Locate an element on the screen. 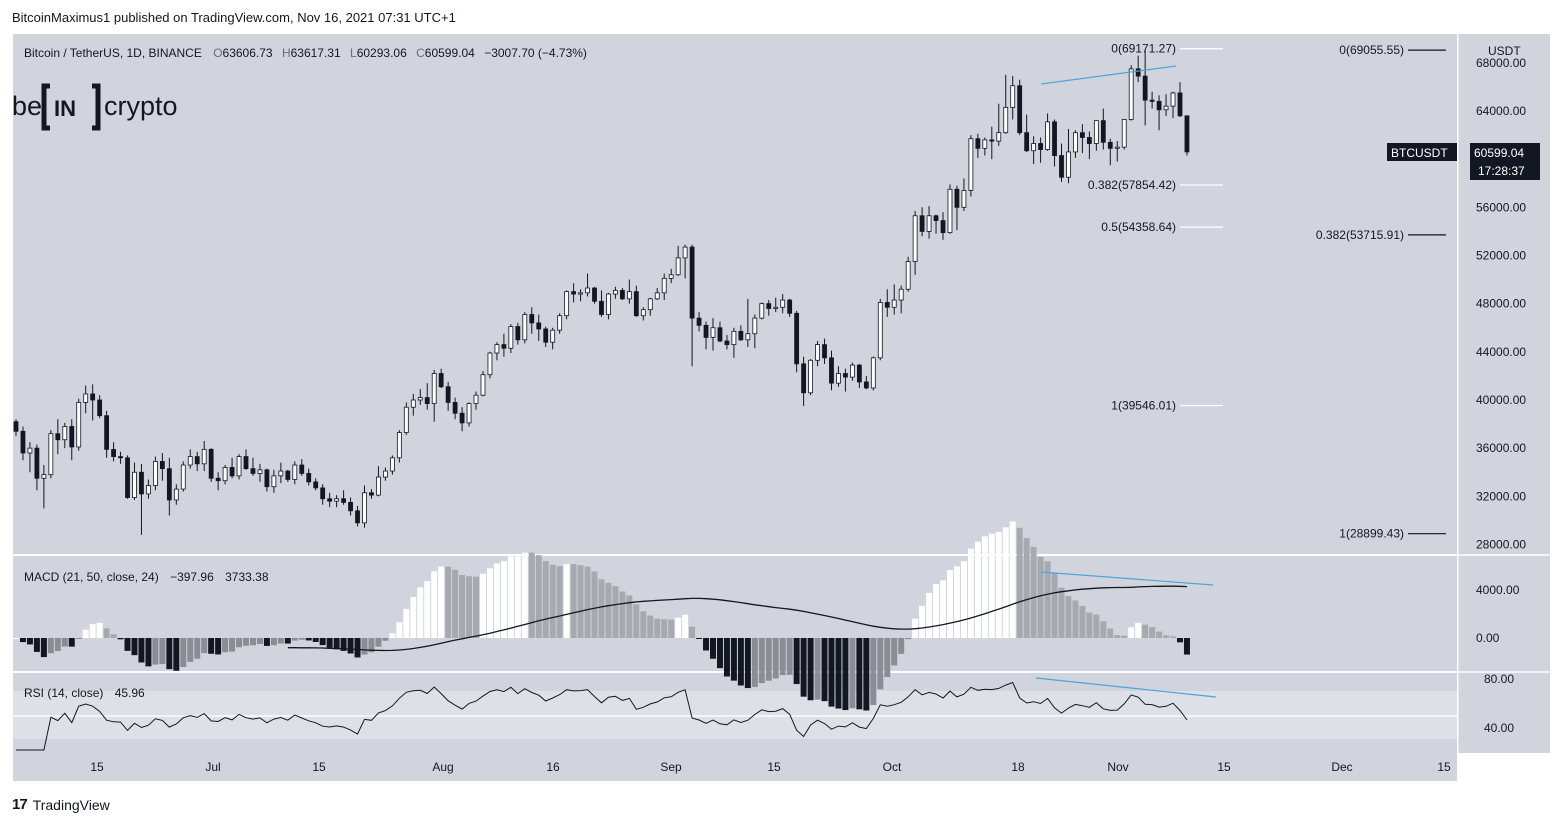 The height and width of the screenshot is (827, 1561). price-tick-label: 32000.00 is located at coordinates (1501, 496).